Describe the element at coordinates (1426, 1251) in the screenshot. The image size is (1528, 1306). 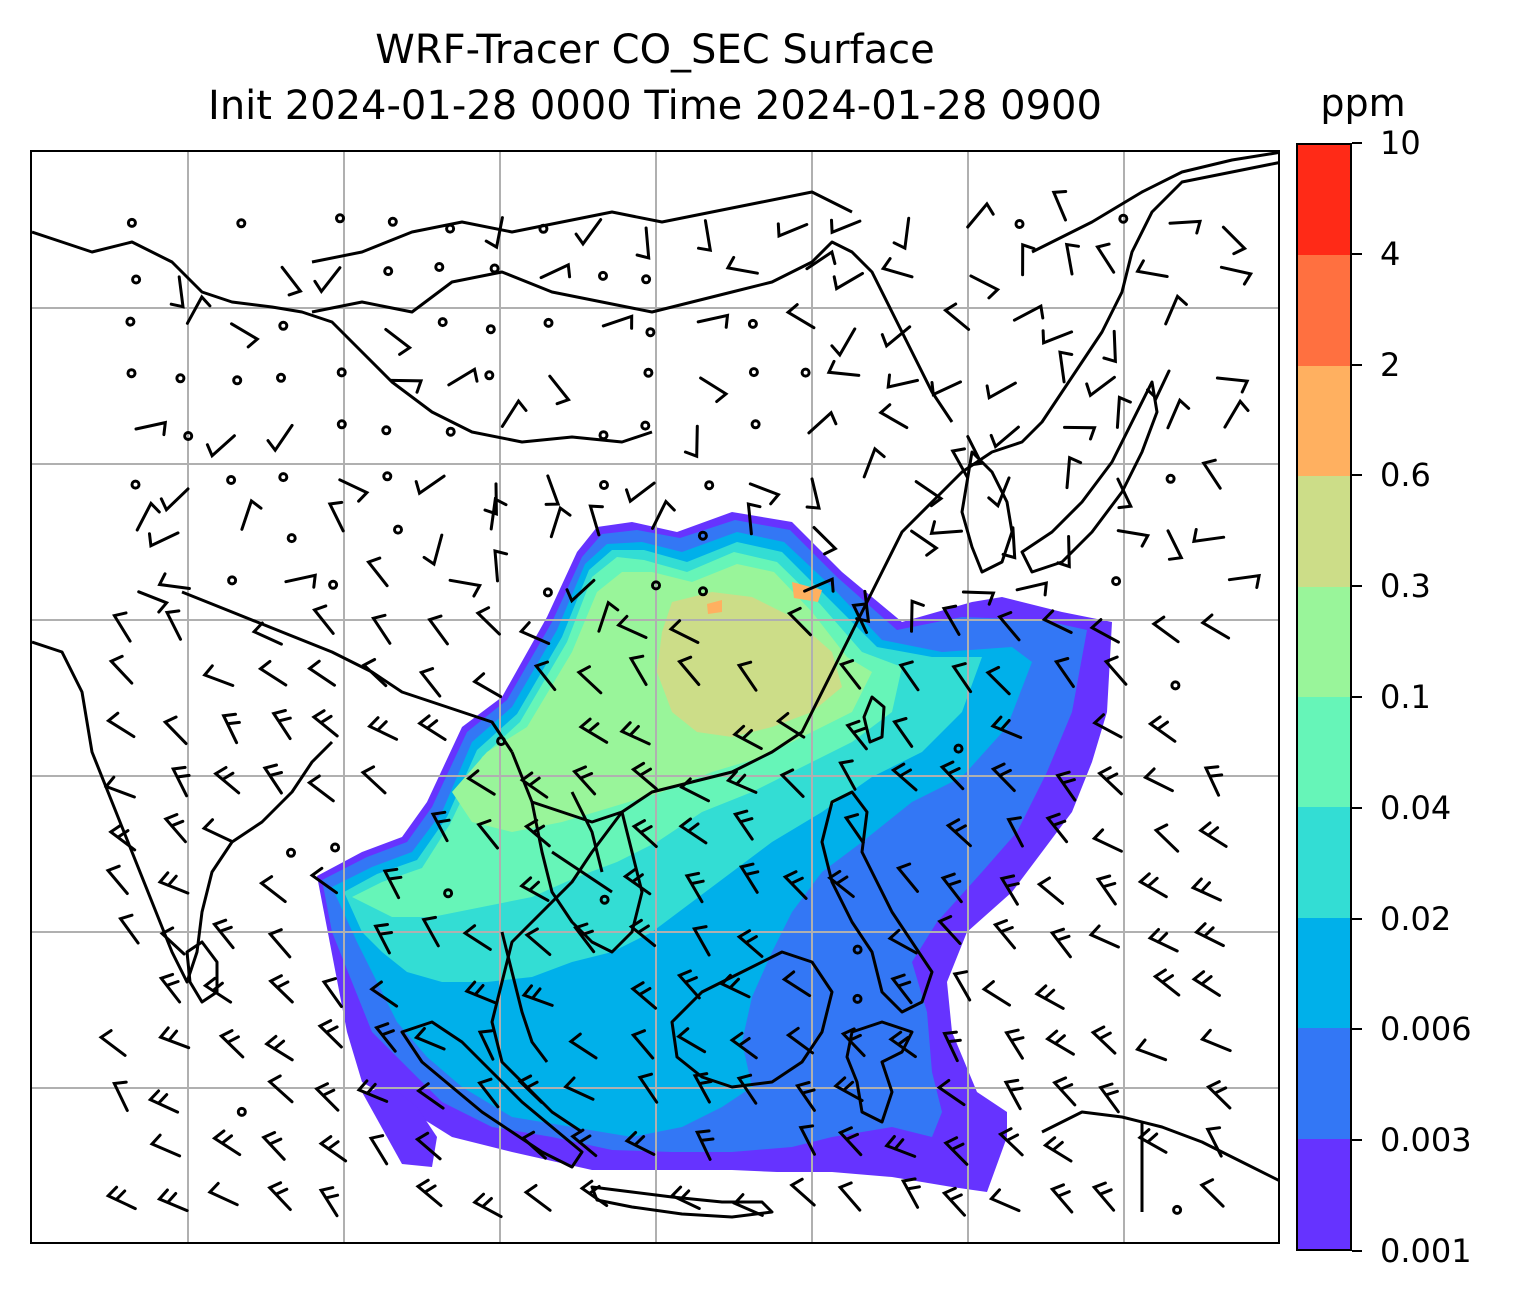
I see `colorbar-tick-label: 0.001` at that location.